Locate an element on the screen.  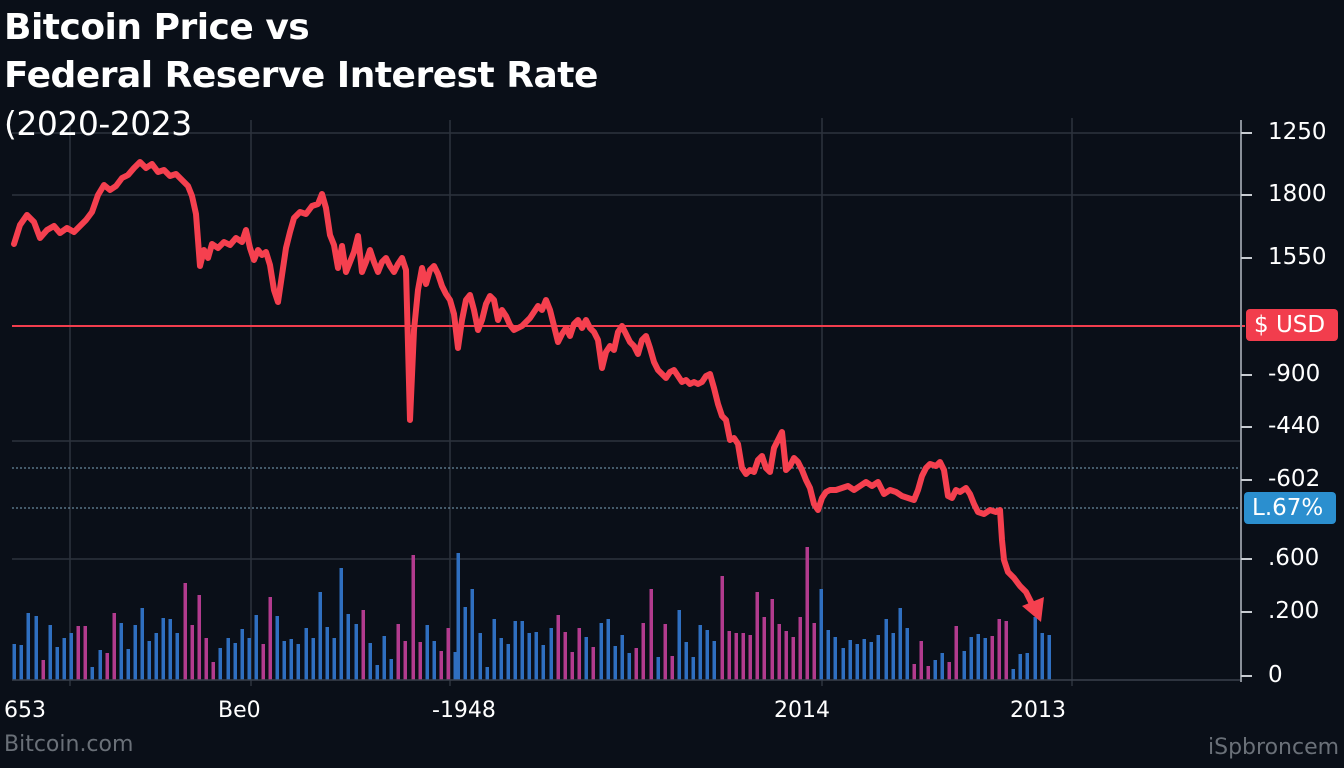
y-tick-label: 1800 is located at coordinates (1297, 194).